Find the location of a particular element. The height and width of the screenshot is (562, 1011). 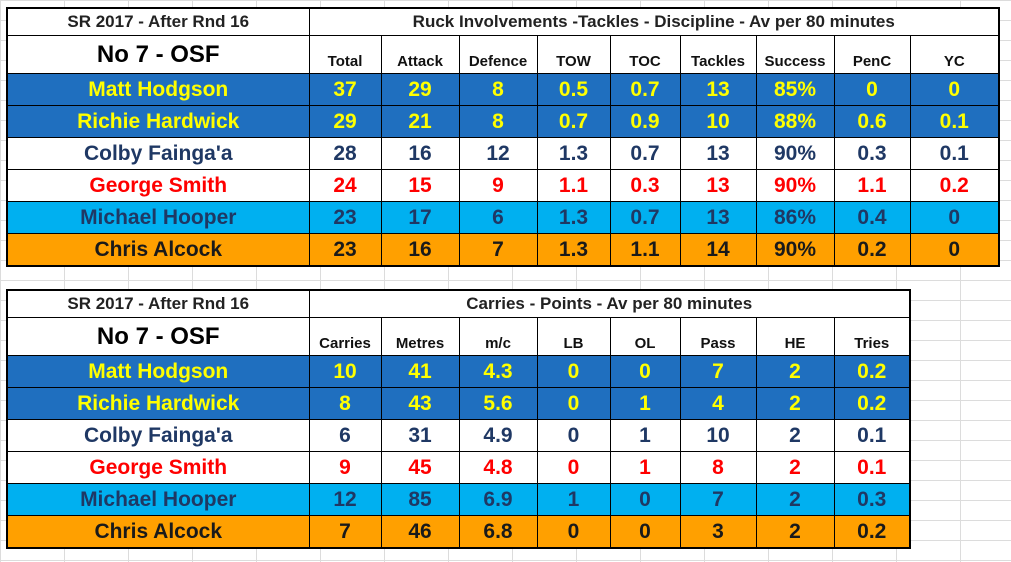

stat-cell: 45 is located at coordinates (420, 467).